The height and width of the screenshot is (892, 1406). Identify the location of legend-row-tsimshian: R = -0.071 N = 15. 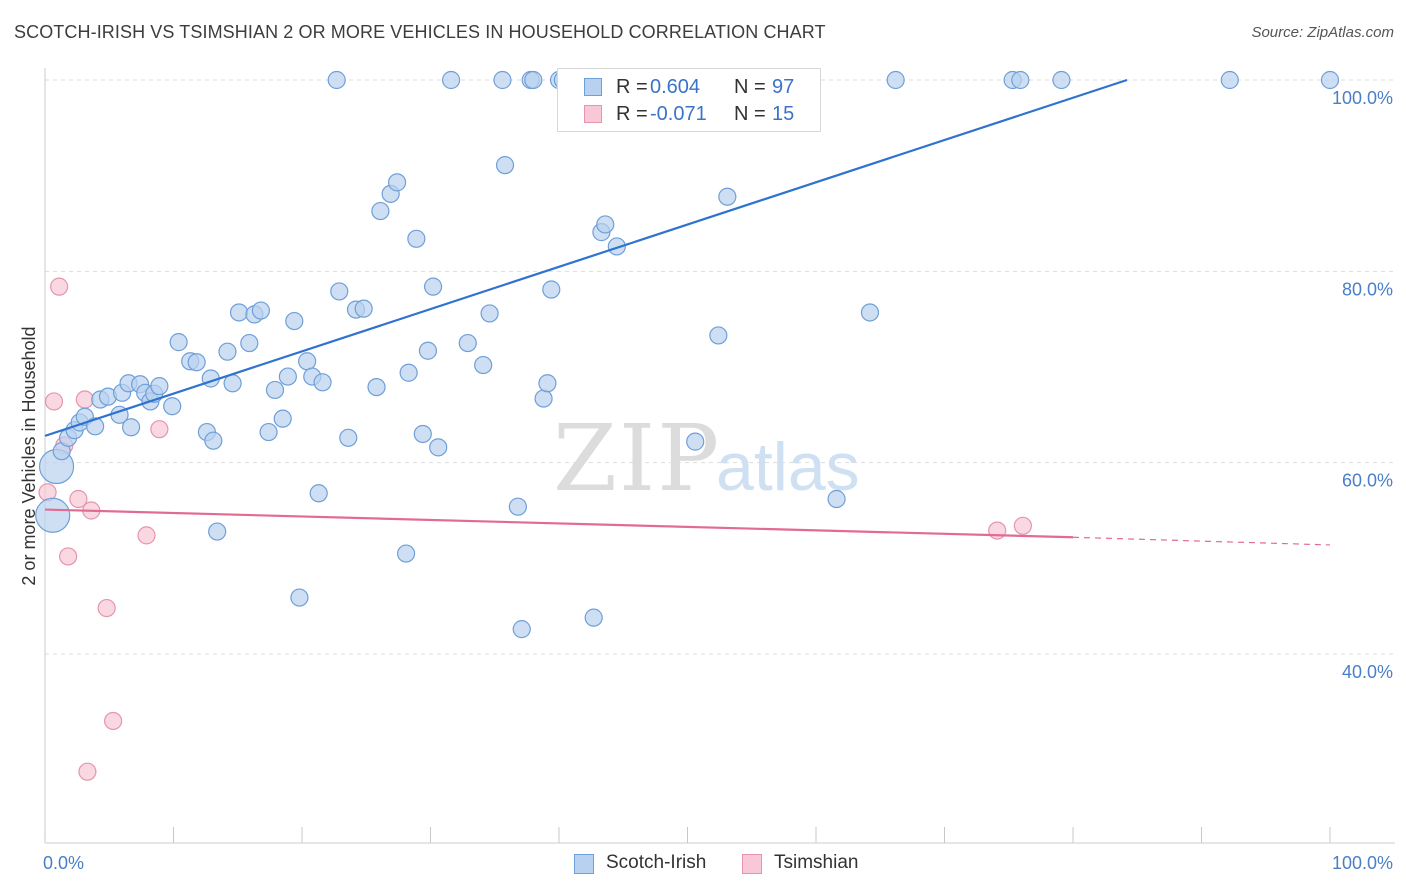
(689, 114).